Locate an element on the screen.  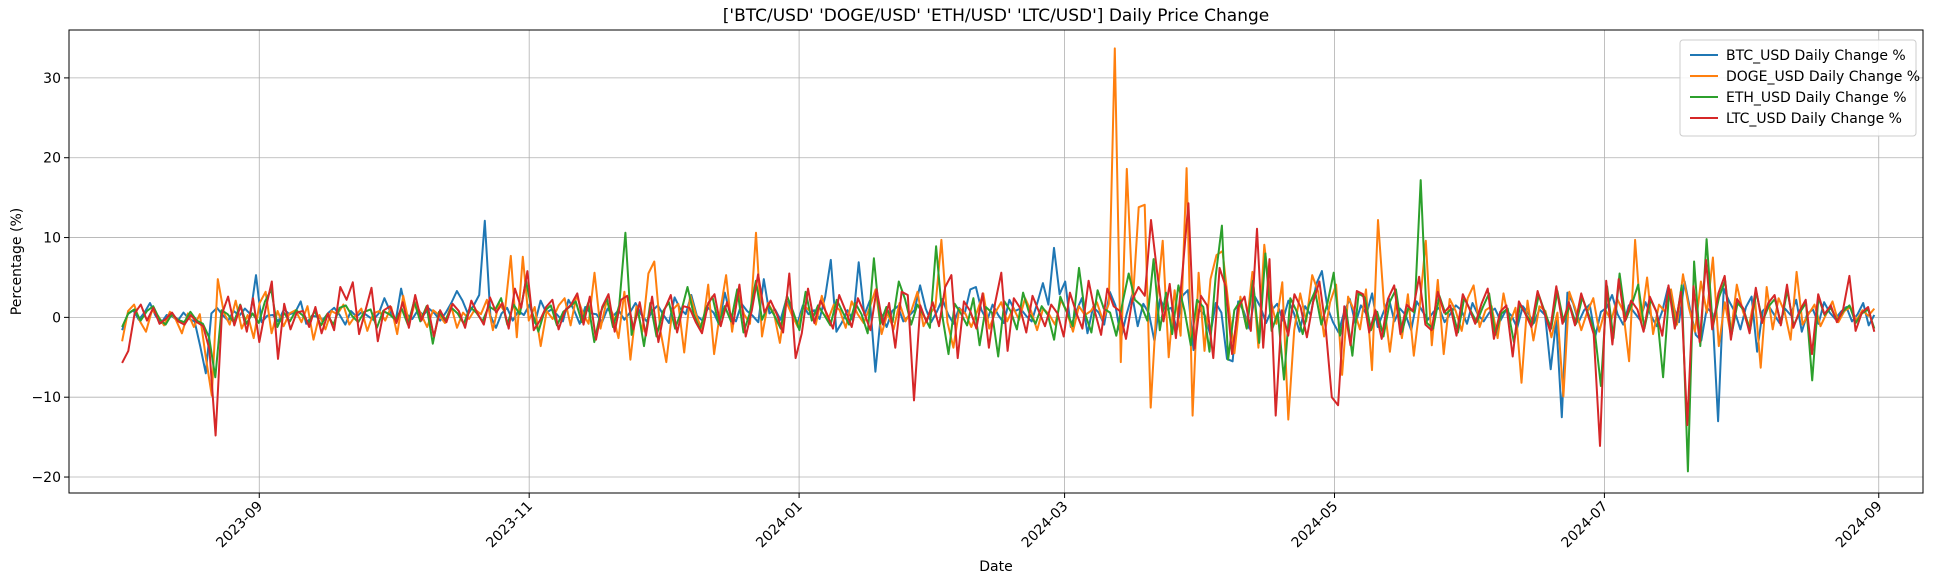
legend-label: BTC_USD Daily Change % is located at coordinates (1816, 56).